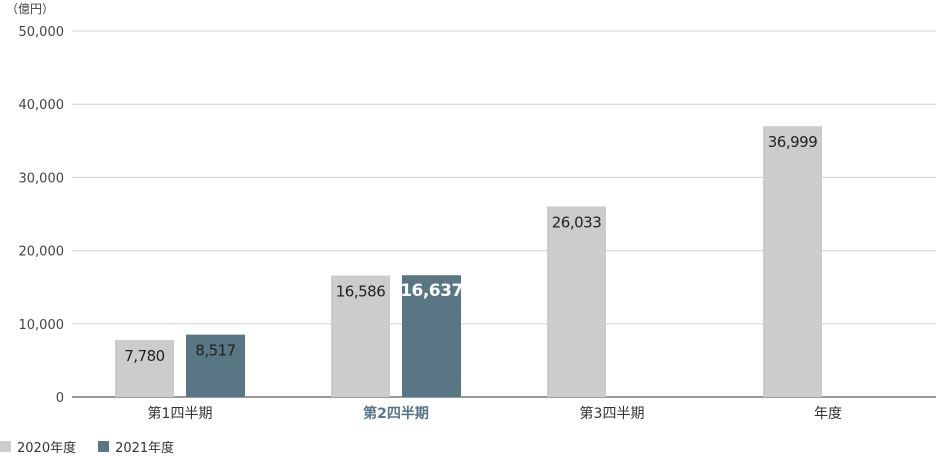  I want to click on legend-swatch-2021, so click(104, 446).